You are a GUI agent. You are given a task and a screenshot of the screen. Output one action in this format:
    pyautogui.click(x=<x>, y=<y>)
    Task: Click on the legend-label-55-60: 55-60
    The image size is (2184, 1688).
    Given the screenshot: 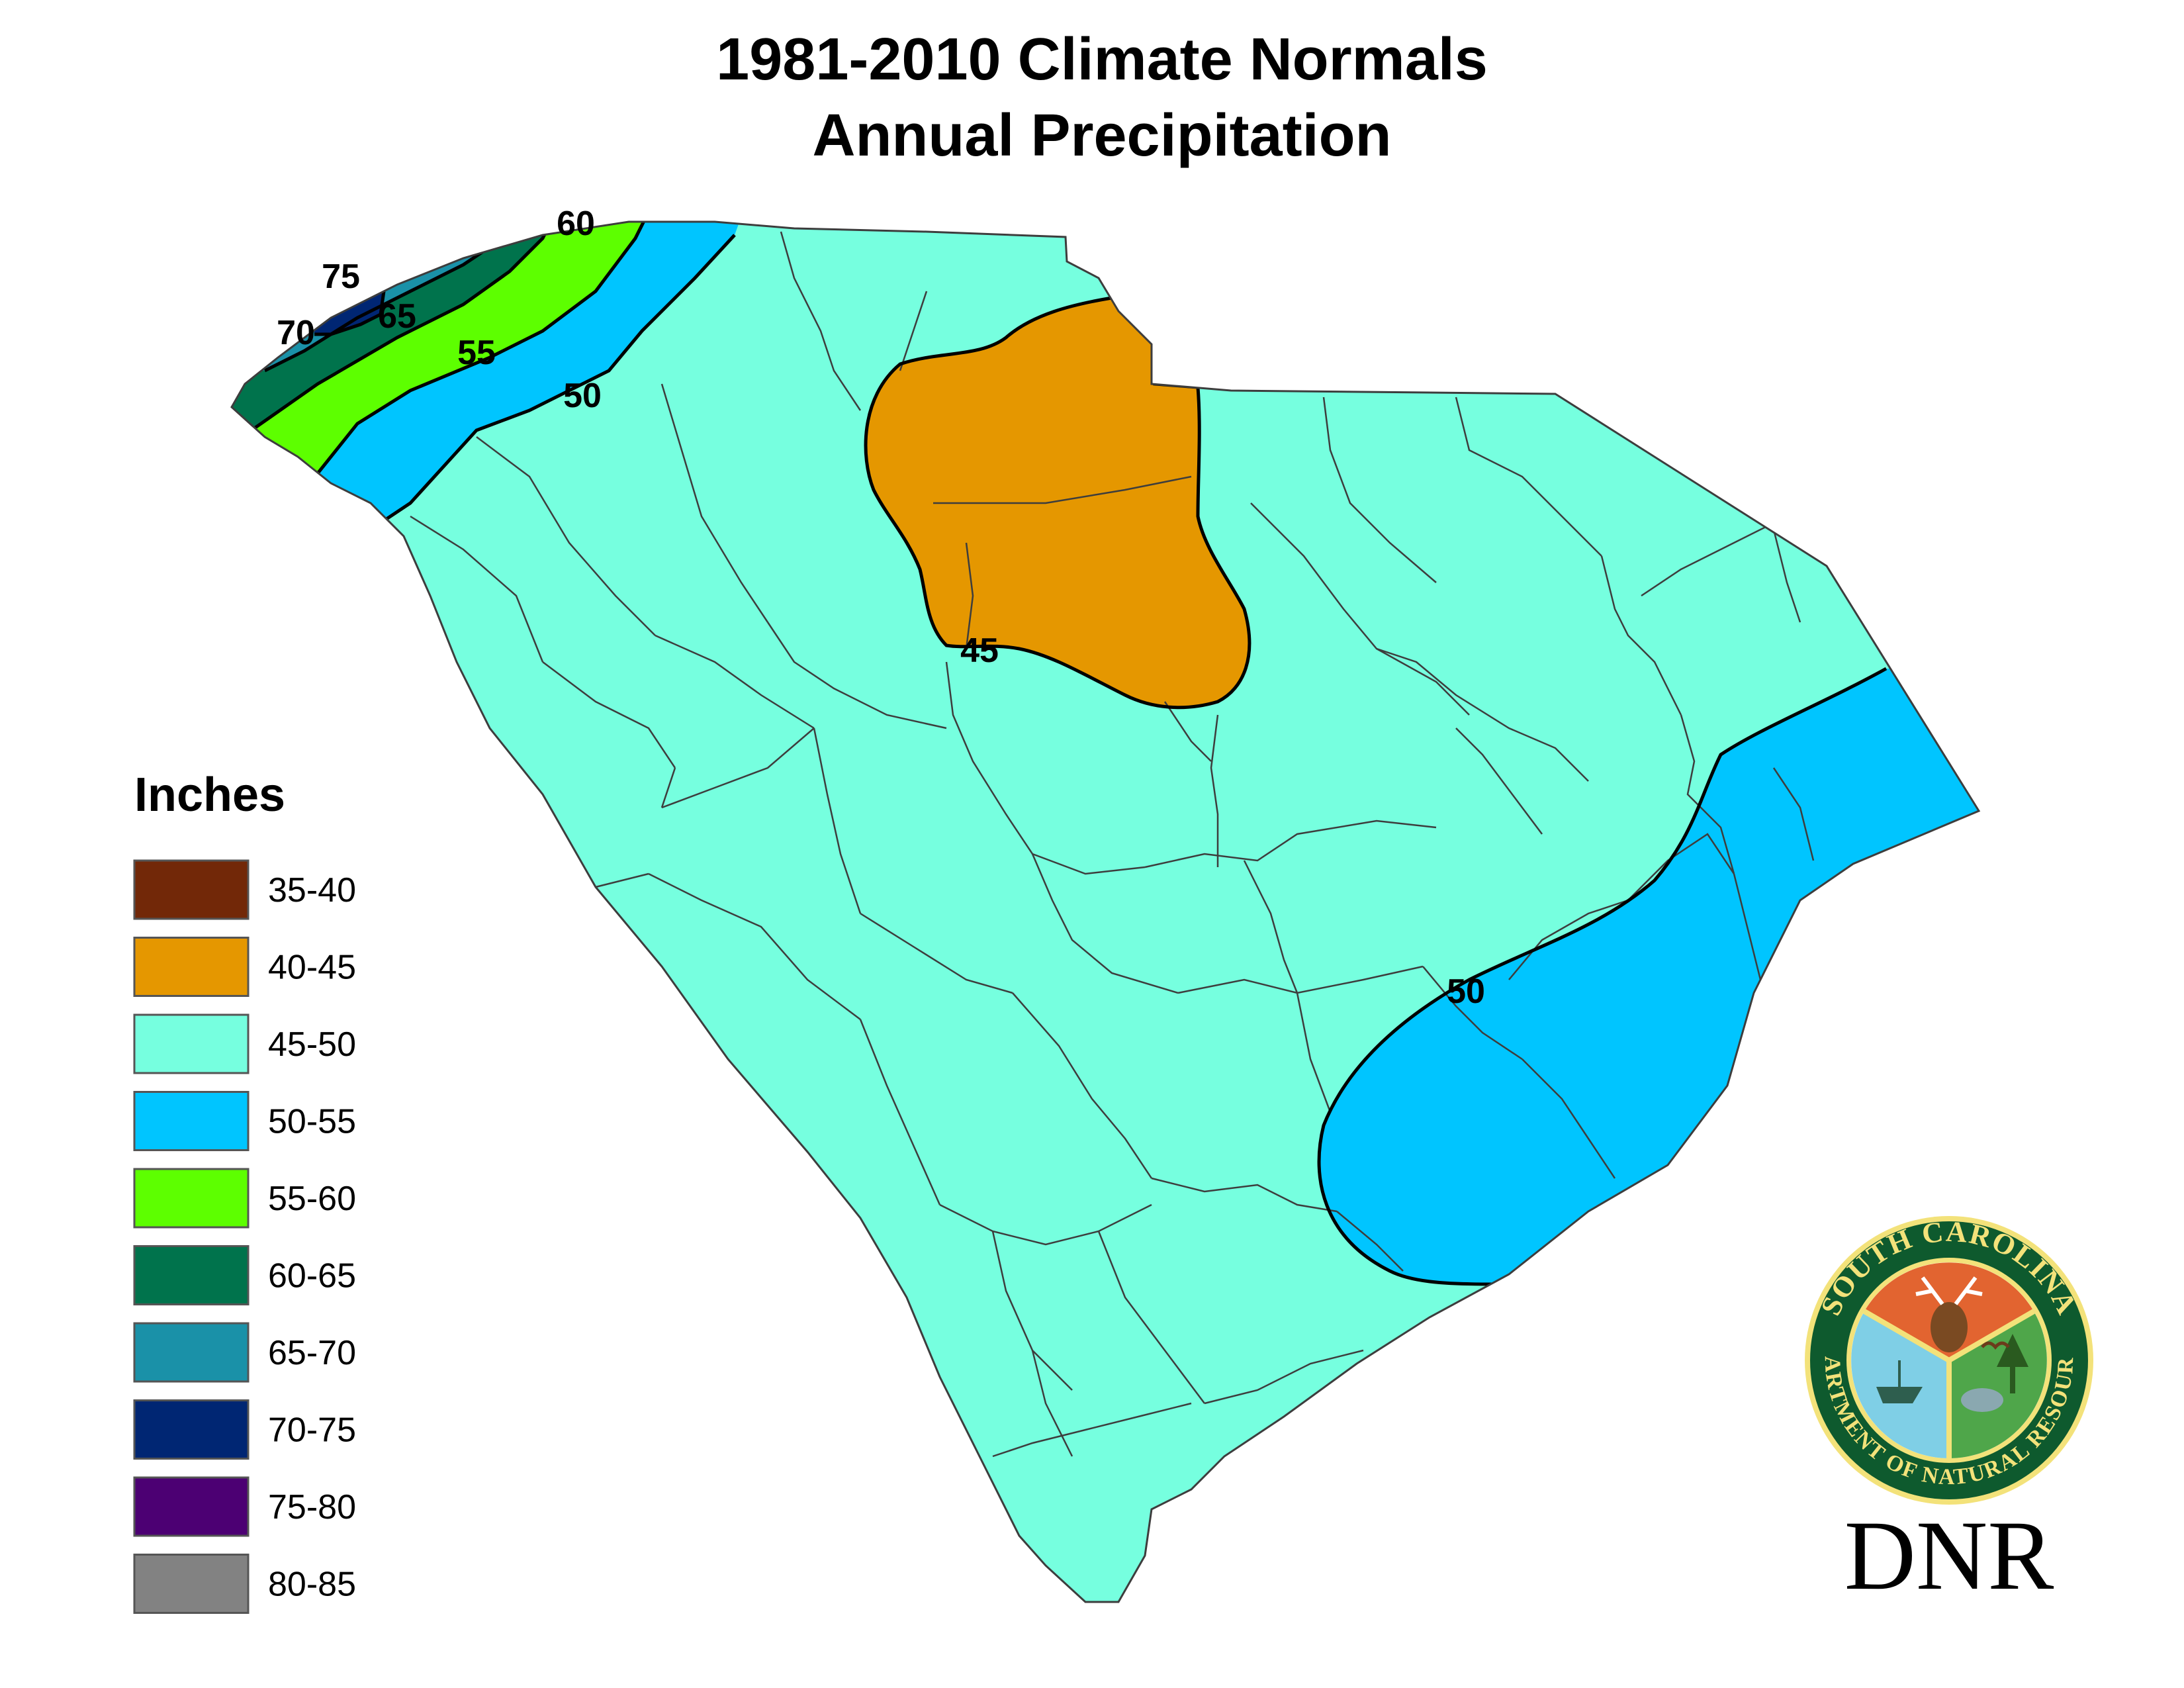 What is the action you would take?
    pyautogui.click(x=312, y=1199)
    